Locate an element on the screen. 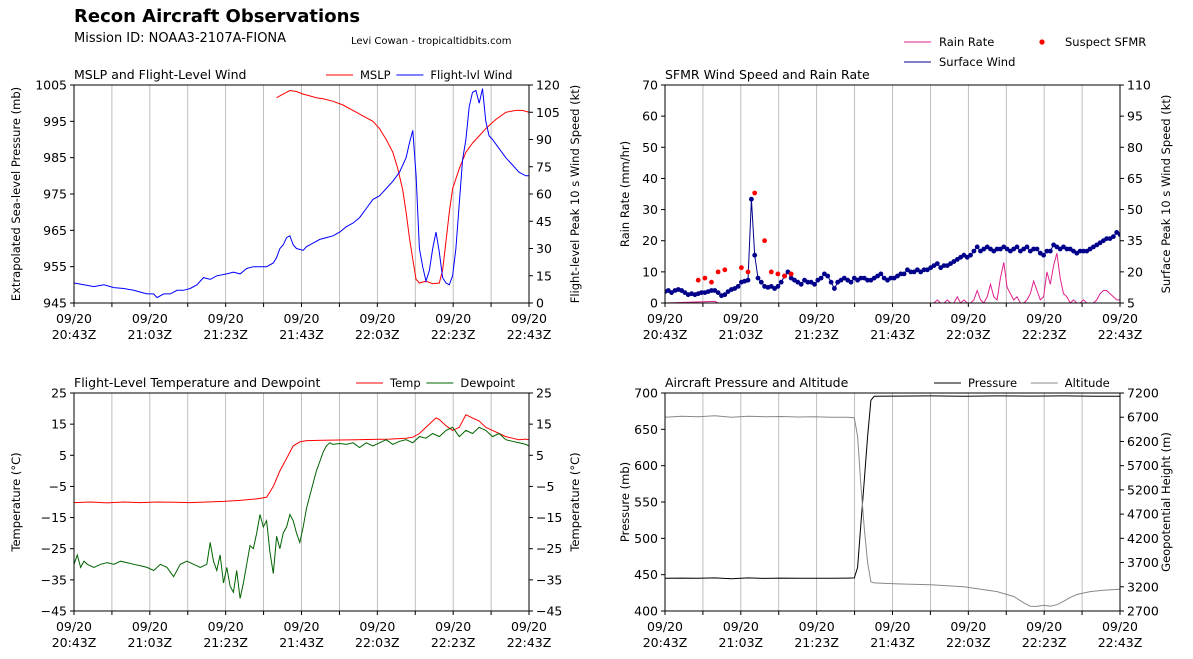 This screenshot has height=659, width=1193. plot-area is located at coordinates (892, 501).